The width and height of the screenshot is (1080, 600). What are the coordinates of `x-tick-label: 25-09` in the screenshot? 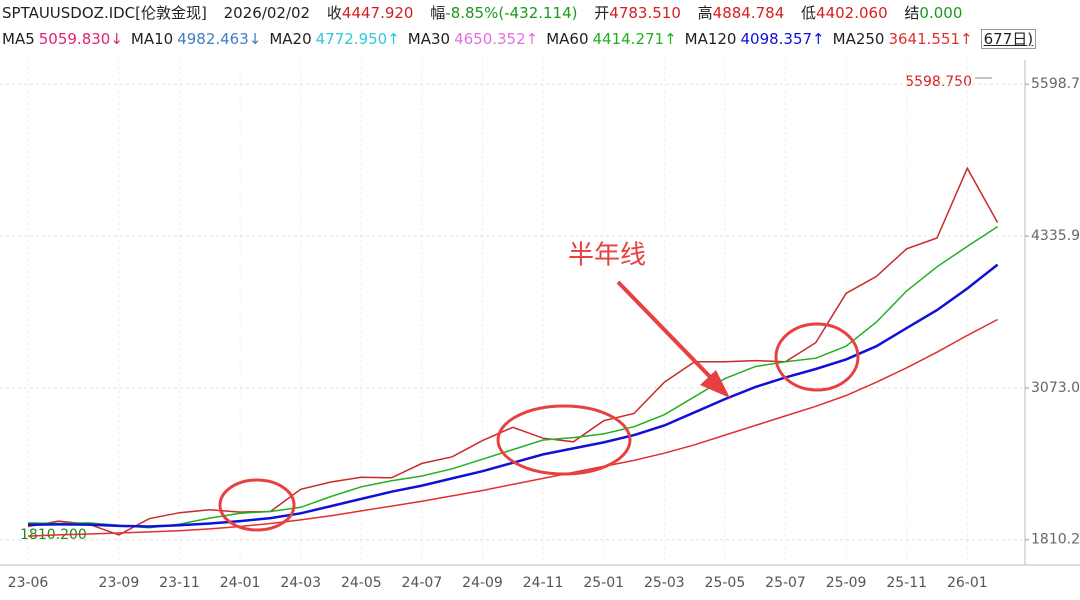 It's located at (846, 583).